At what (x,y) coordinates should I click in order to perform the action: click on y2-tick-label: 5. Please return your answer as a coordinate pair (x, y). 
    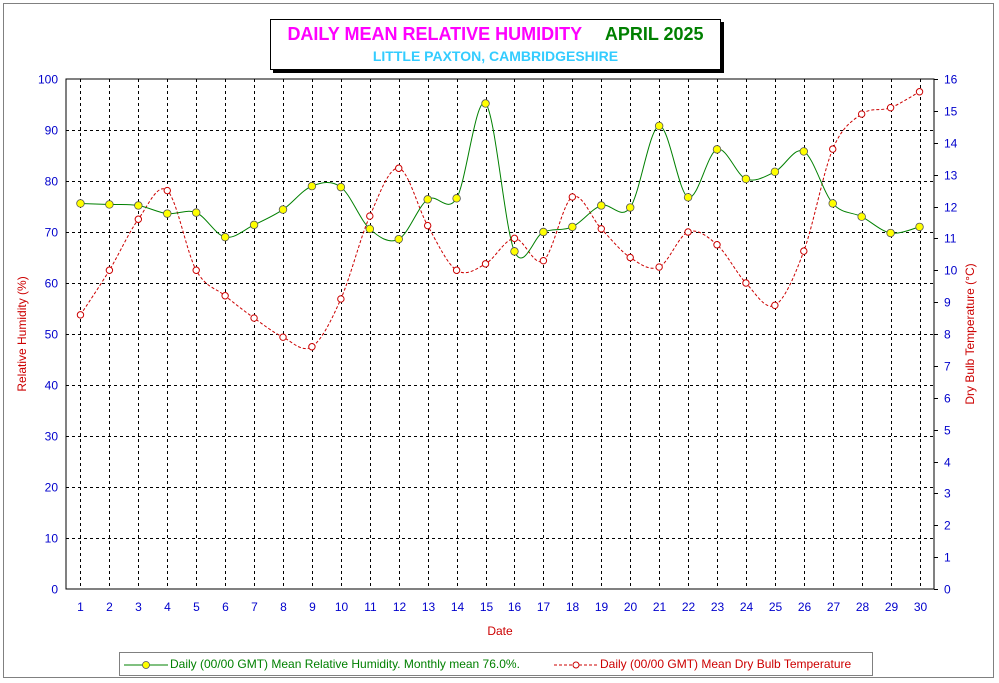
    Looking at the image, I should click on (947, 431).